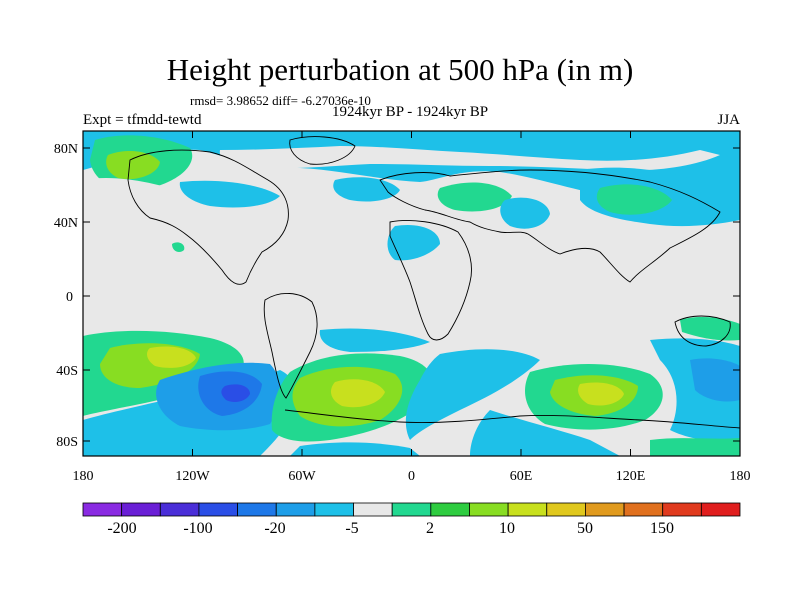 The width and height of the screenshot is (800, 600). I want to click on colorbar-label: -200, so click(121, 528).